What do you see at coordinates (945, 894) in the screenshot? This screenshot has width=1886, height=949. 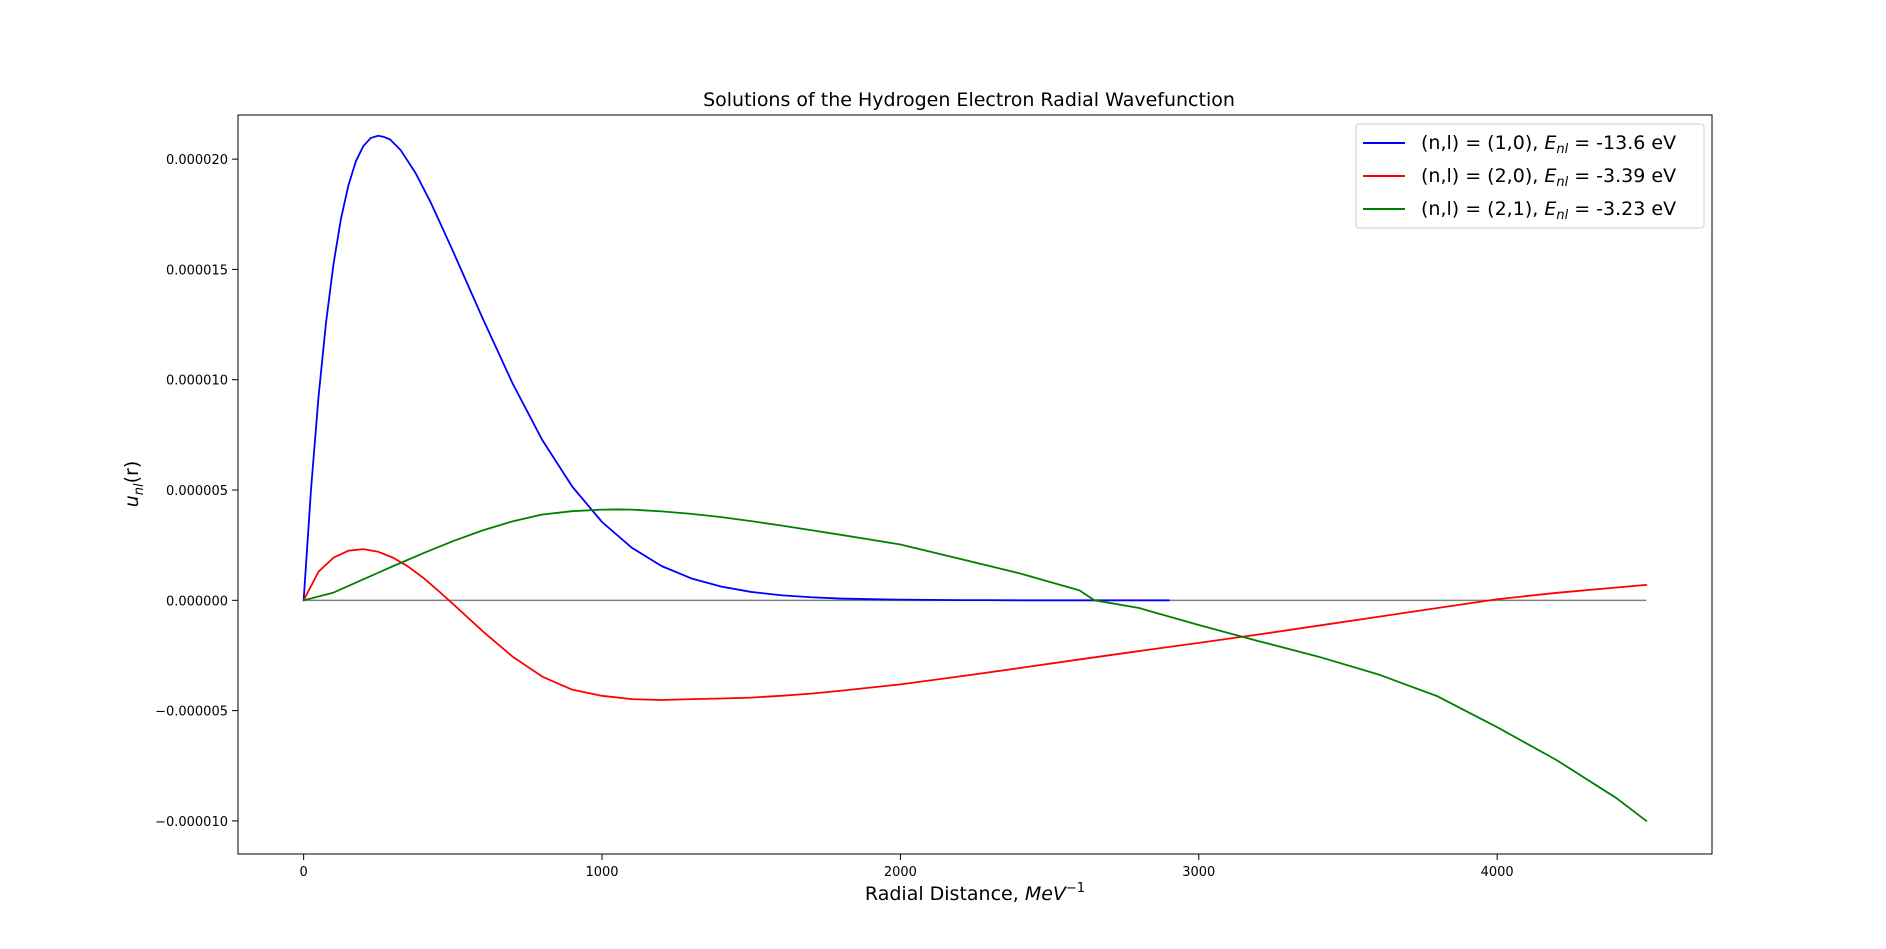 I see `x-axis-title-prefix: Radial Distance,` at bounding box center [945, 894].